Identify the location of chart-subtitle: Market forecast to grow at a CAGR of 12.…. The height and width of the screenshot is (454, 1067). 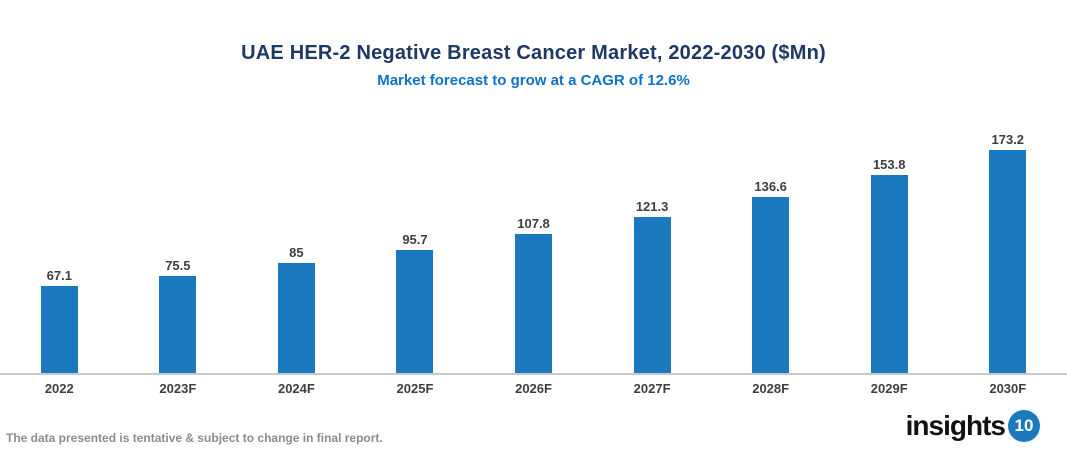
(533, 80).